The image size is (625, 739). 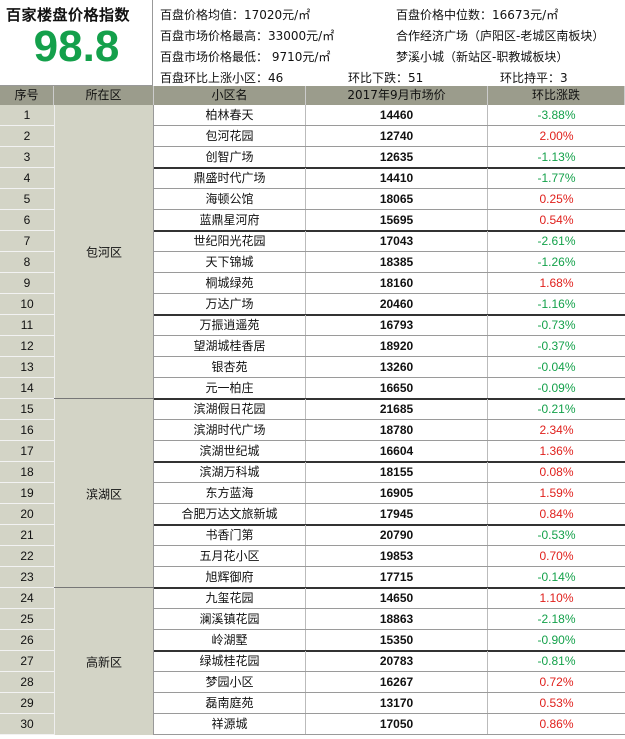 I want to click on table-row: 7 世纪阳光花园 17043 -2.61%, so click(x=312, y=241).